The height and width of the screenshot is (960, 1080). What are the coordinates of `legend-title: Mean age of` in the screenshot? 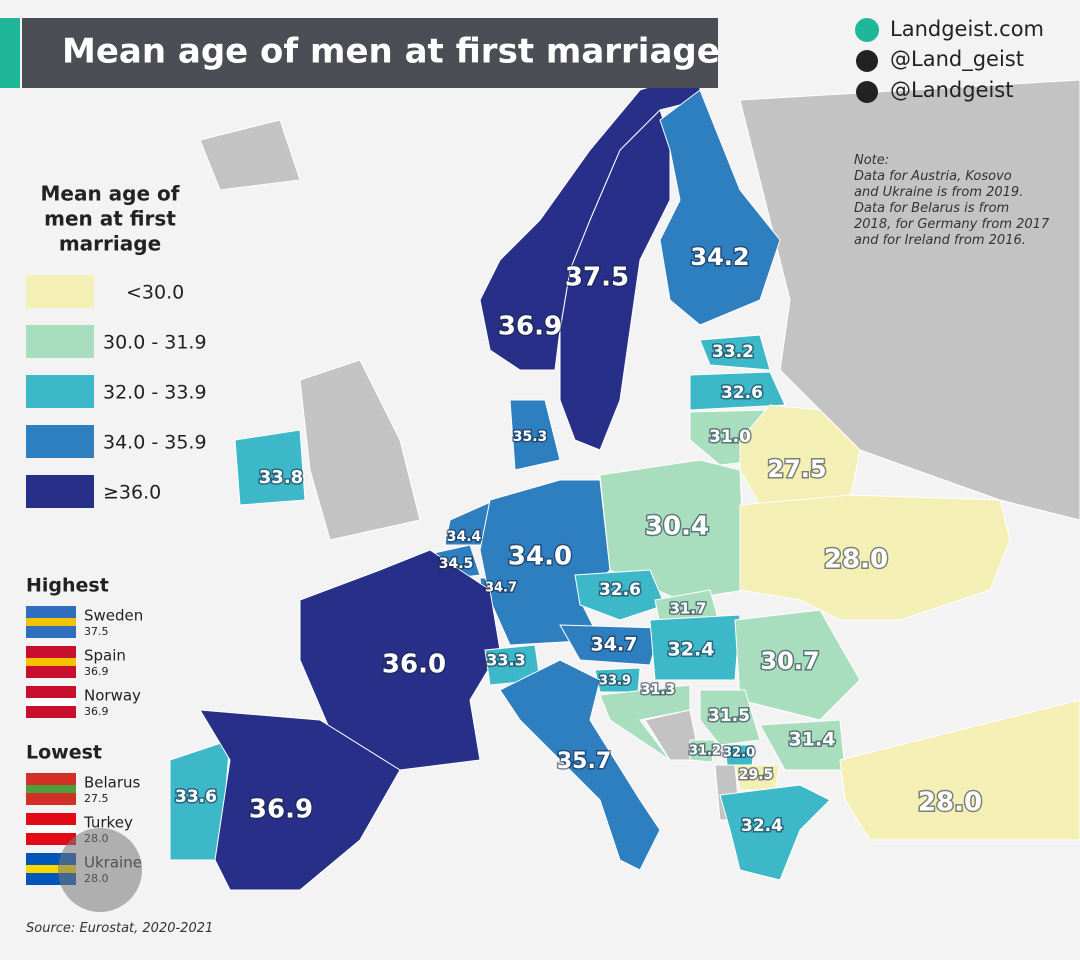 It's located at (110, 194).